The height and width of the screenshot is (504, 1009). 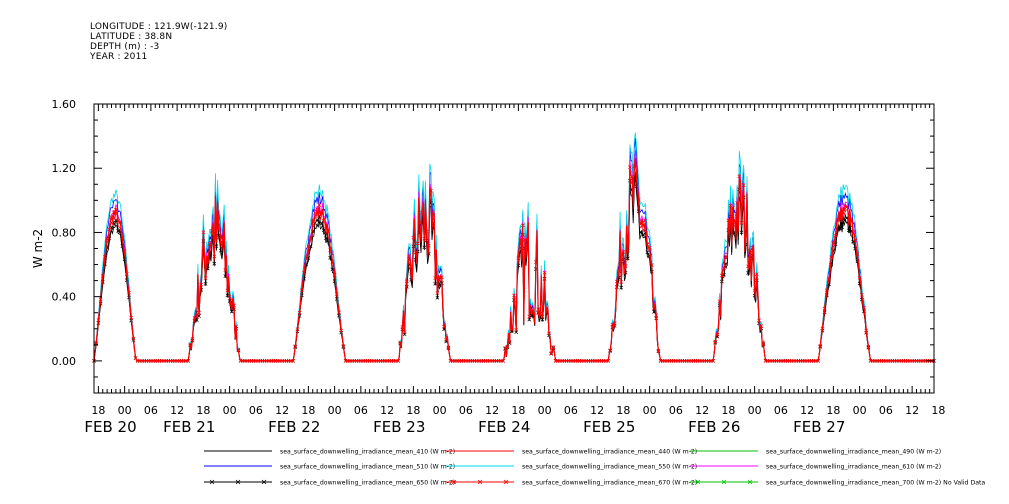 I want to click on year-label: YEAR : 2011, so click(x=119, y=57).